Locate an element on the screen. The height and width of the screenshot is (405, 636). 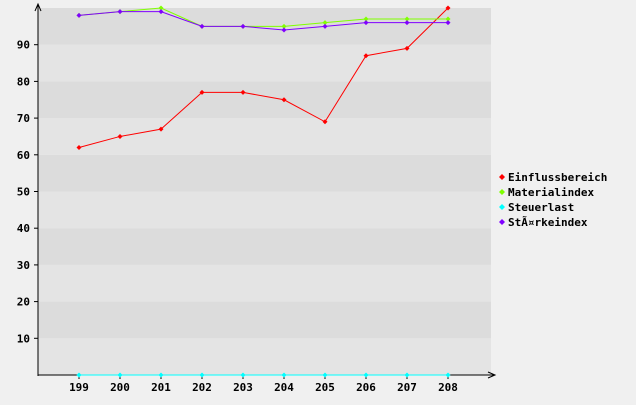
y-tick-label: 30 is located at coordinates (23, 265).